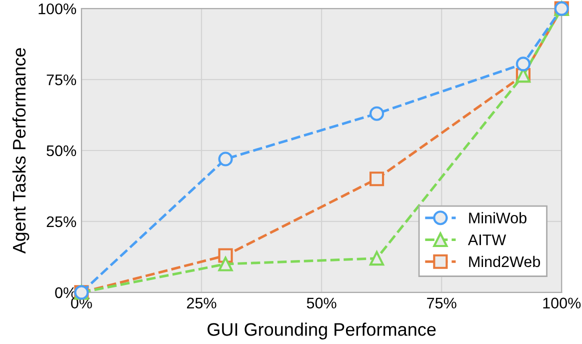 The width and height of the screenshot is (582, 344). What do you see at coordinates (322, 331) in the screenshot?
I see `x-axis-title: GUI Grounding Performance` at bounding box center [322, 331].